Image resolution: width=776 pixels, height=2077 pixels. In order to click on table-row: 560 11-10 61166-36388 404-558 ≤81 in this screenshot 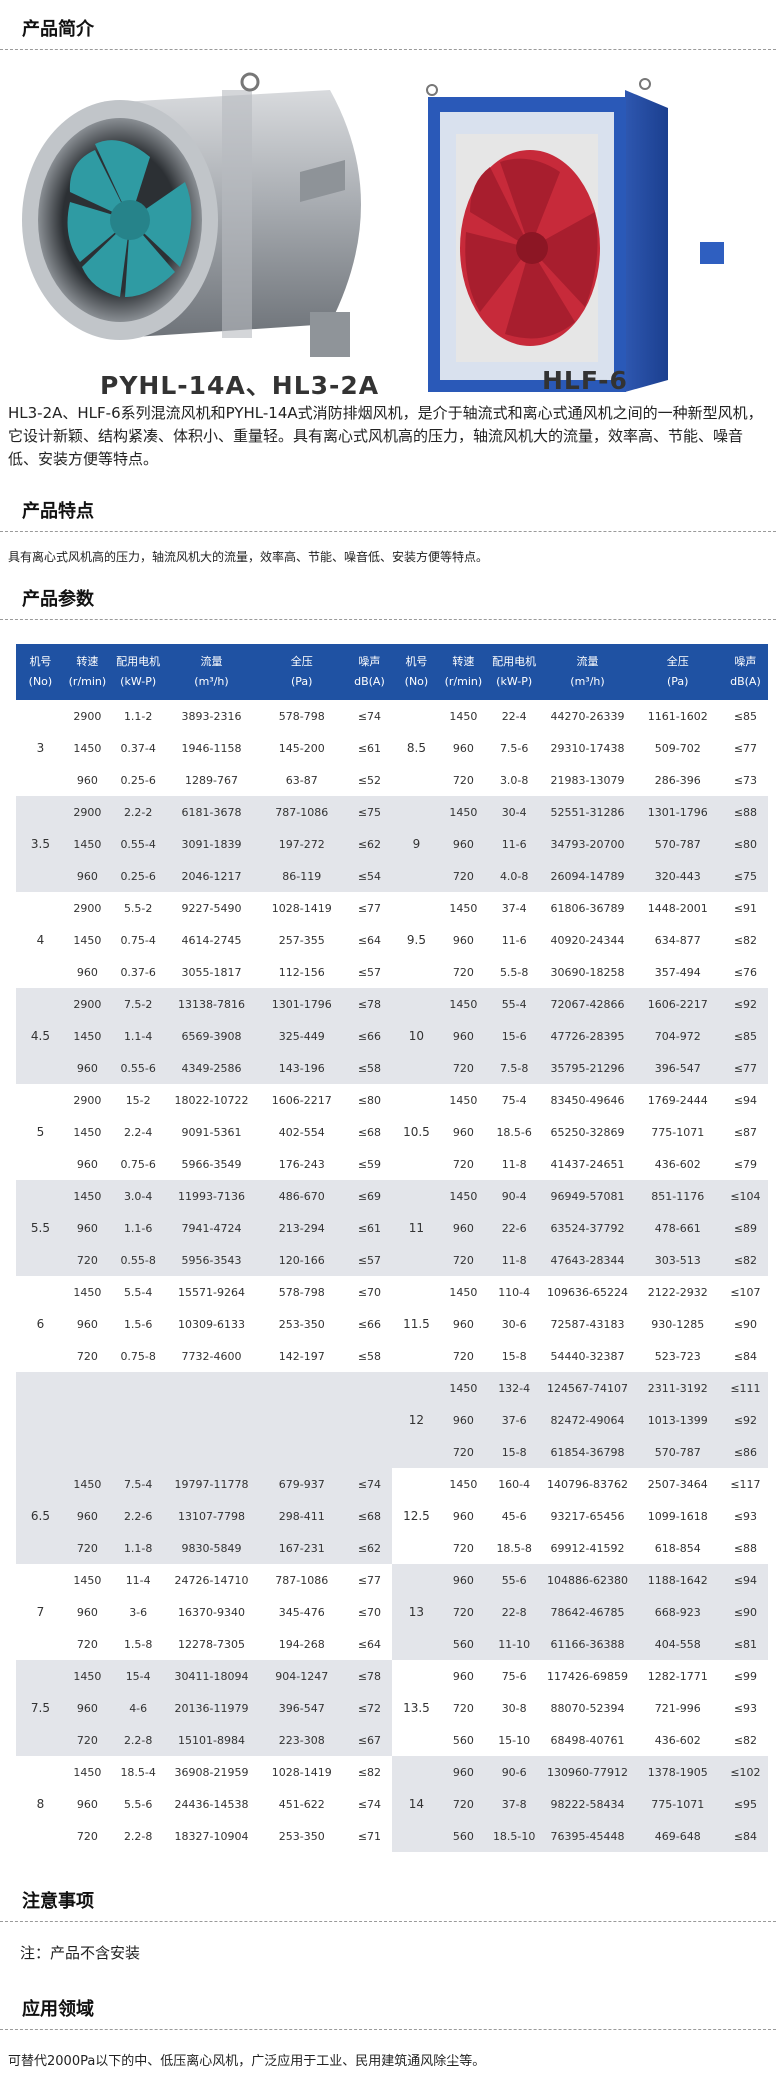, I will do `click(580, 1644)`.